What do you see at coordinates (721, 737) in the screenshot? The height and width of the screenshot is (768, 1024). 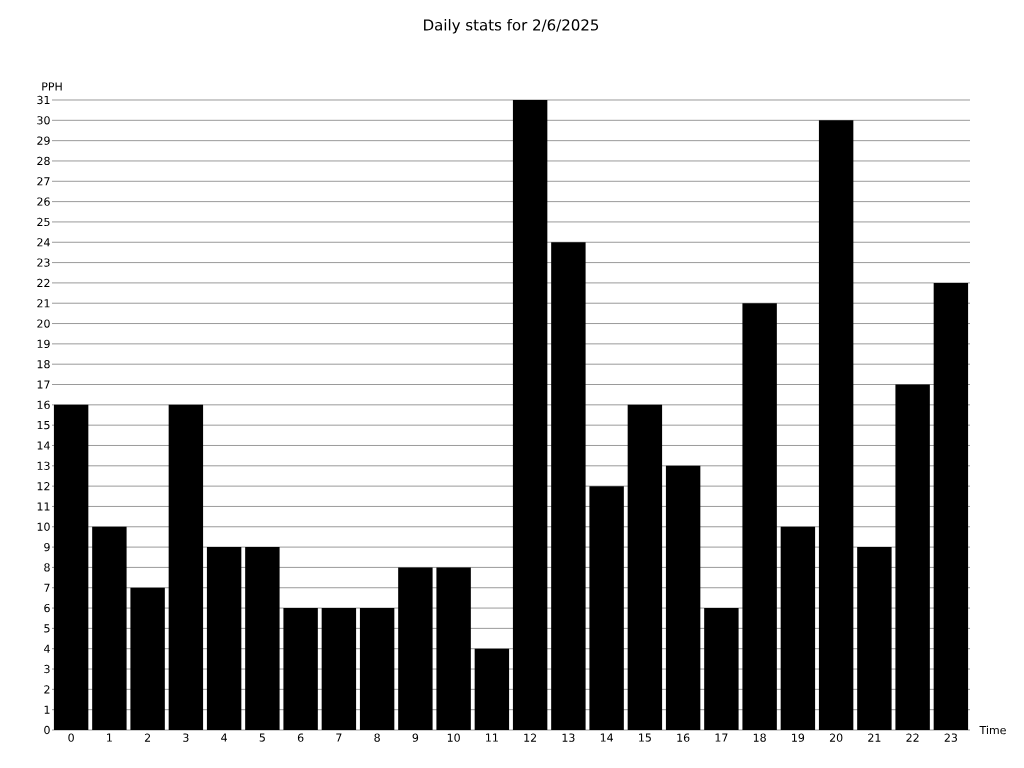 I see `x-tick-label: 17` at bounding box center [721, 737].